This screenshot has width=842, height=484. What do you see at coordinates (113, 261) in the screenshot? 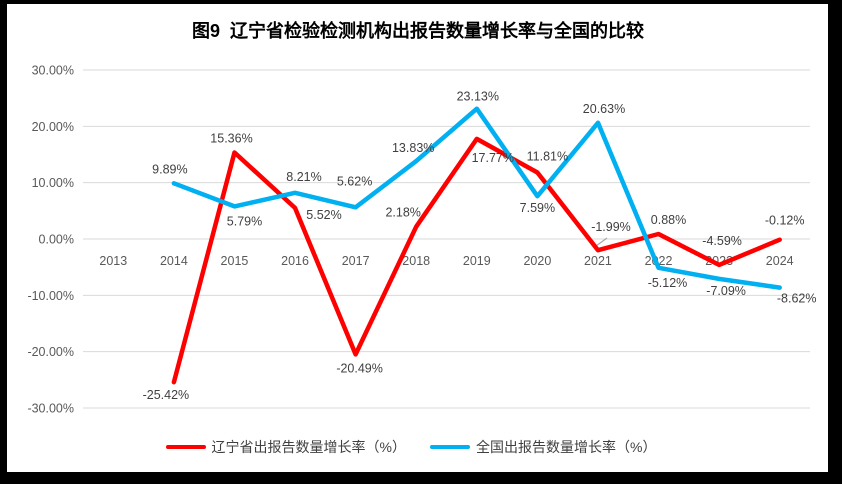
I see `x-axis-tick-label: 2013` at bounding box center [113, 261].